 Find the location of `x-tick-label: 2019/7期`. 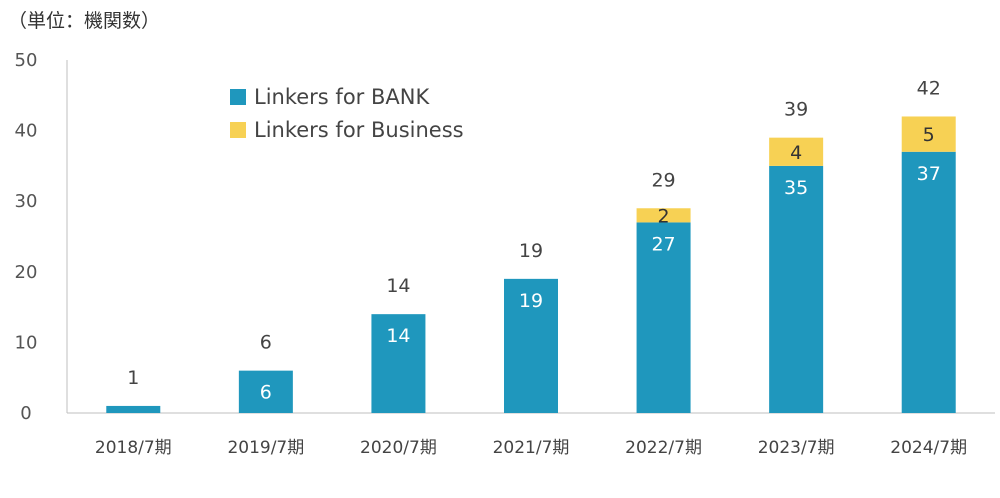

x-tick-label: 2019/7期 is located at coordinates (265, 448).